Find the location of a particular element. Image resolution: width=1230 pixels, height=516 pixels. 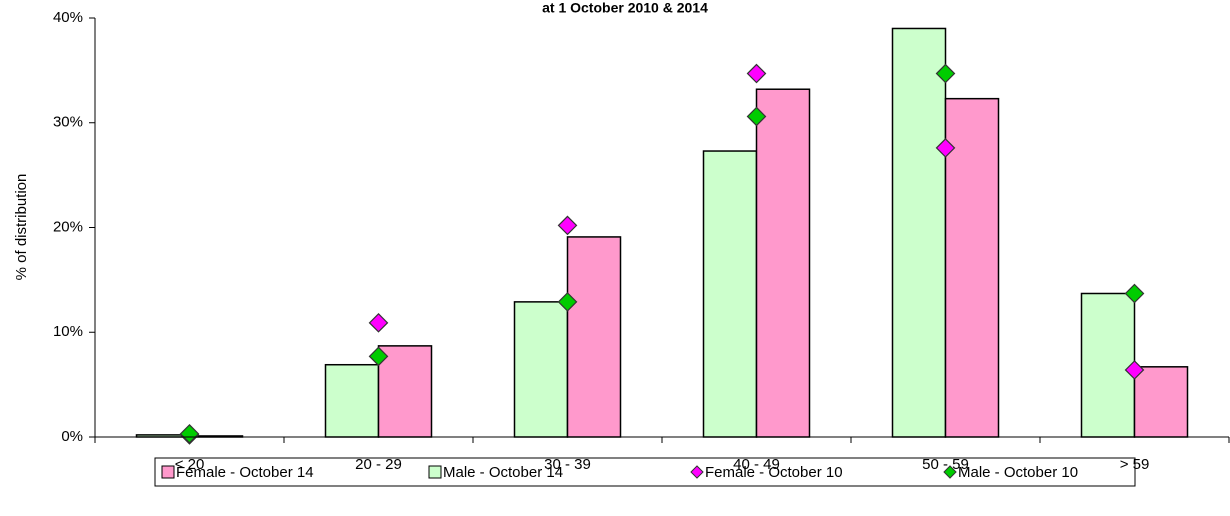

y-tick-label: 10% is located at coordinates (68, 331).